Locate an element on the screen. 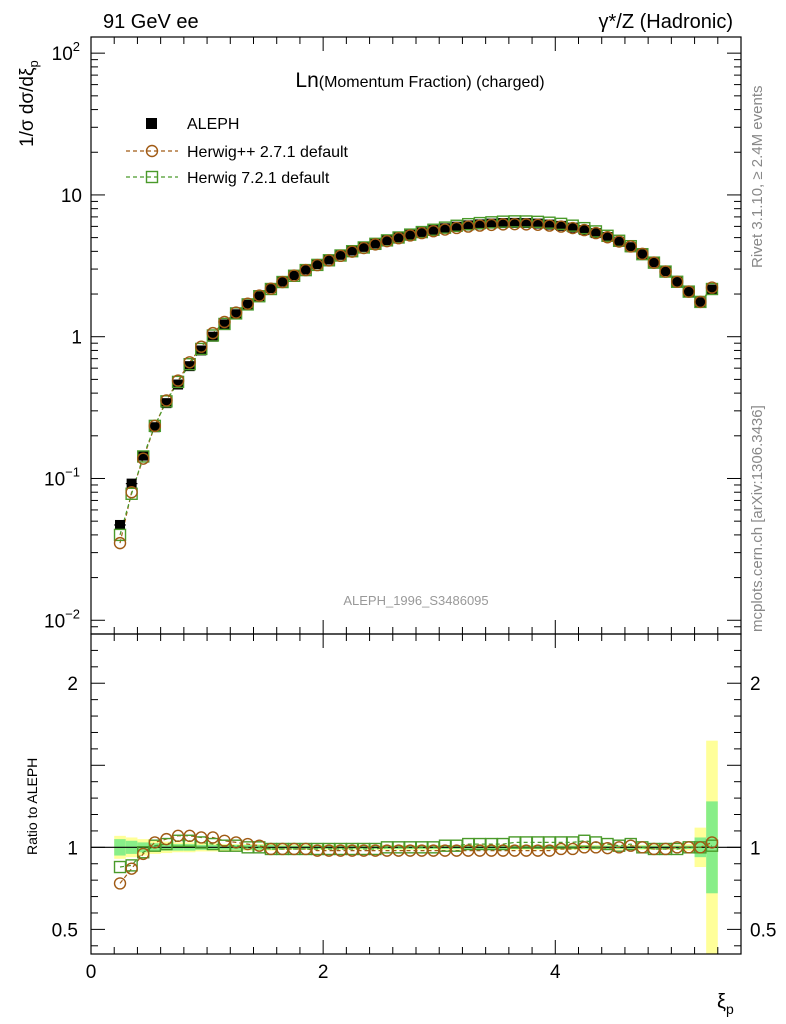  chart-title: Ln(Momentum Fraction) (charged) is located at coordinates (419, 80).